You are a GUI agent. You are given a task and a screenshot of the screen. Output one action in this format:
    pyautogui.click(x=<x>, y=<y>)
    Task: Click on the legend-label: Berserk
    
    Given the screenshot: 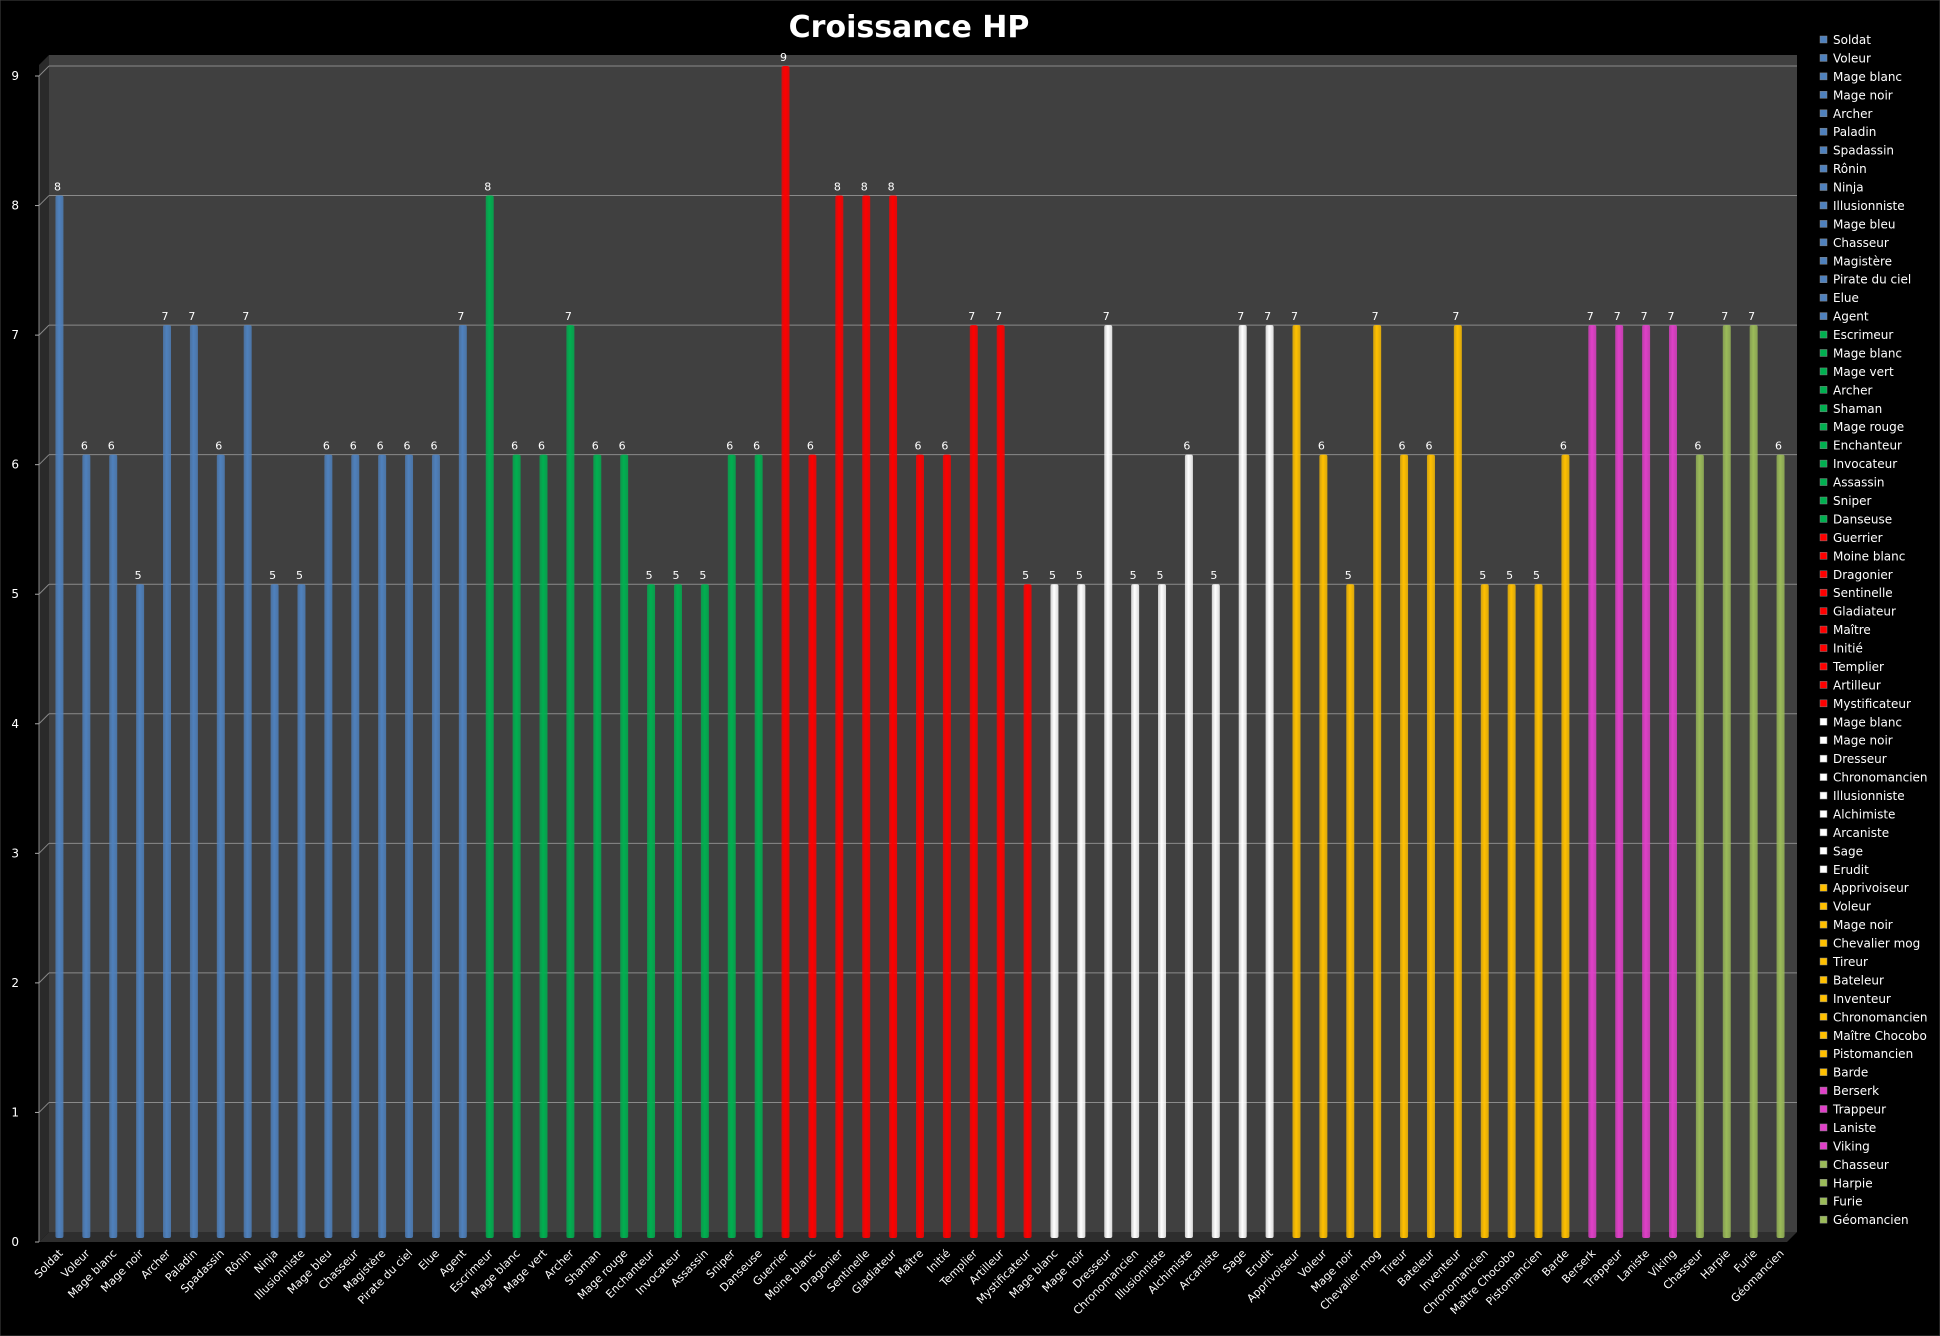 What is the action you would take?
    pyautogui.click(x=1856, y=1091)
    